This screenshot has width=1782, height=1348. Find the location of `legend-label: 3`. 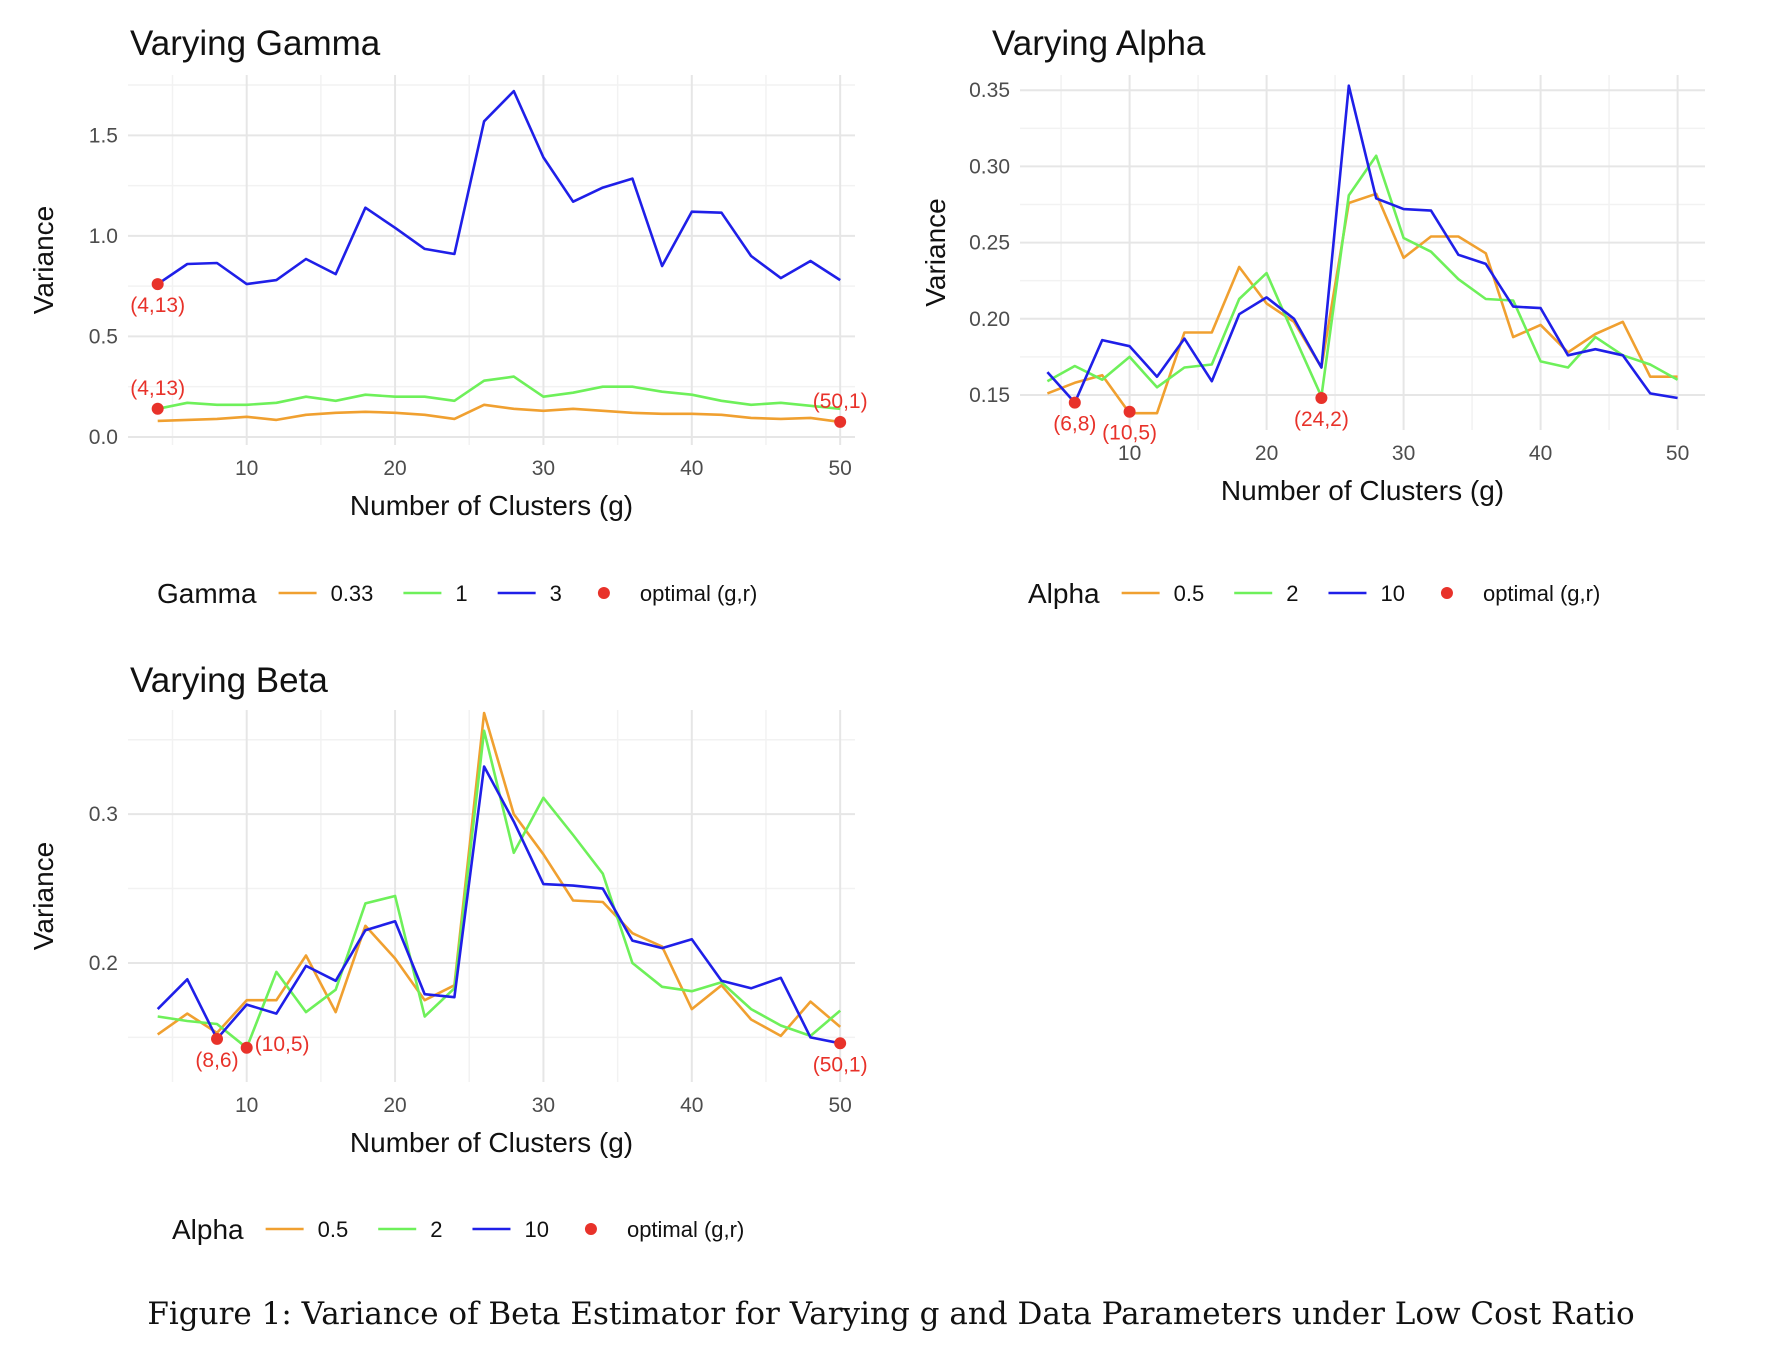

legend-label: 3 is located at coordinates (556, 593).